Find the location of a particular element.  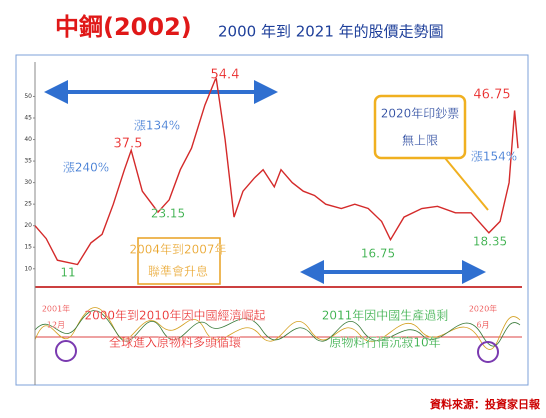

annotation: 46.75 is located at coordinates (491, 95).